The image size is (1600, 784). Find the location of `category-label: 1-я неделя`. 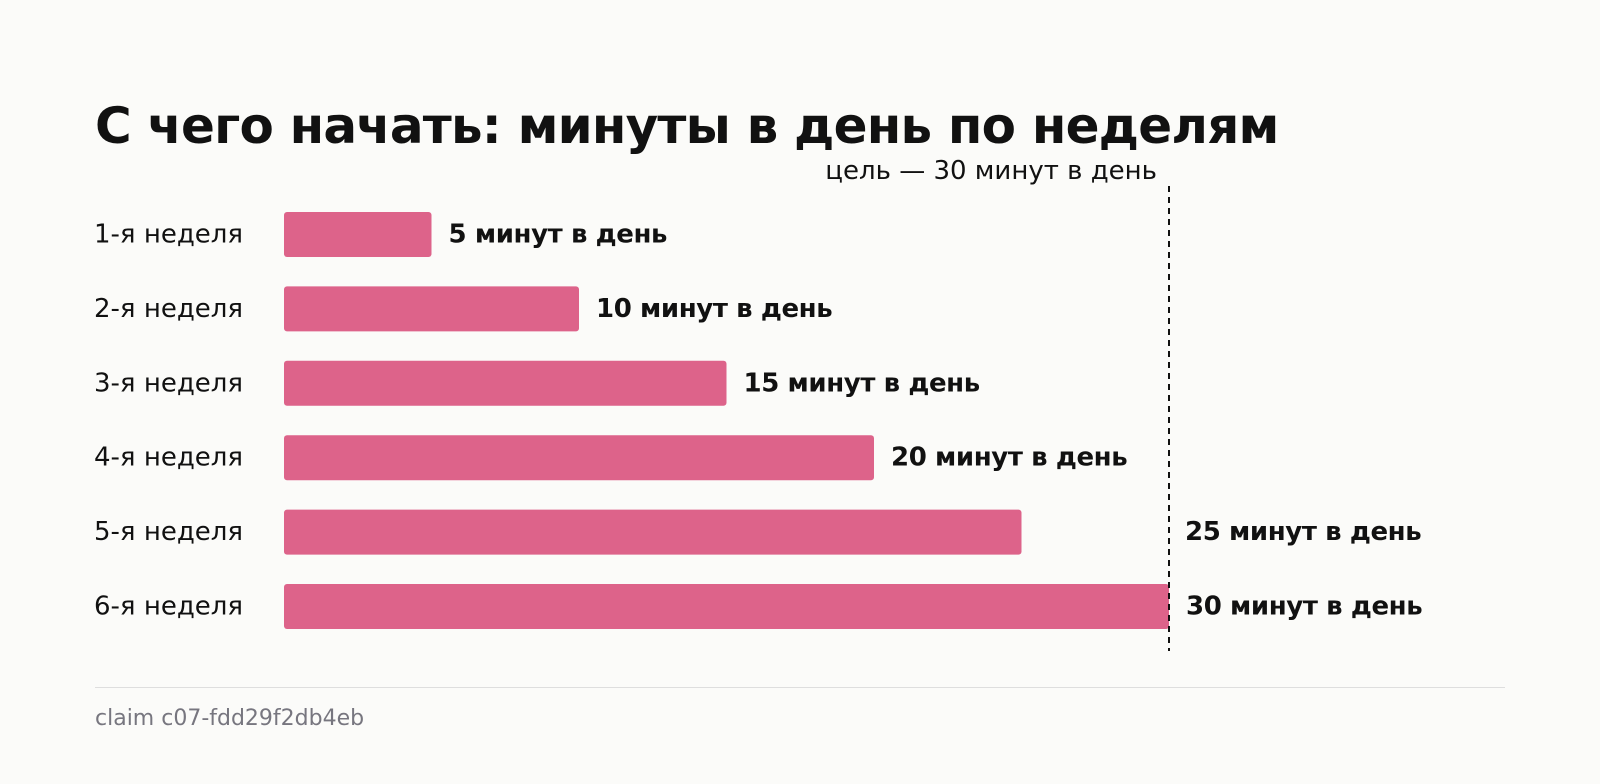

category-label: 1-я неделя is located at coordinates (168, 235).